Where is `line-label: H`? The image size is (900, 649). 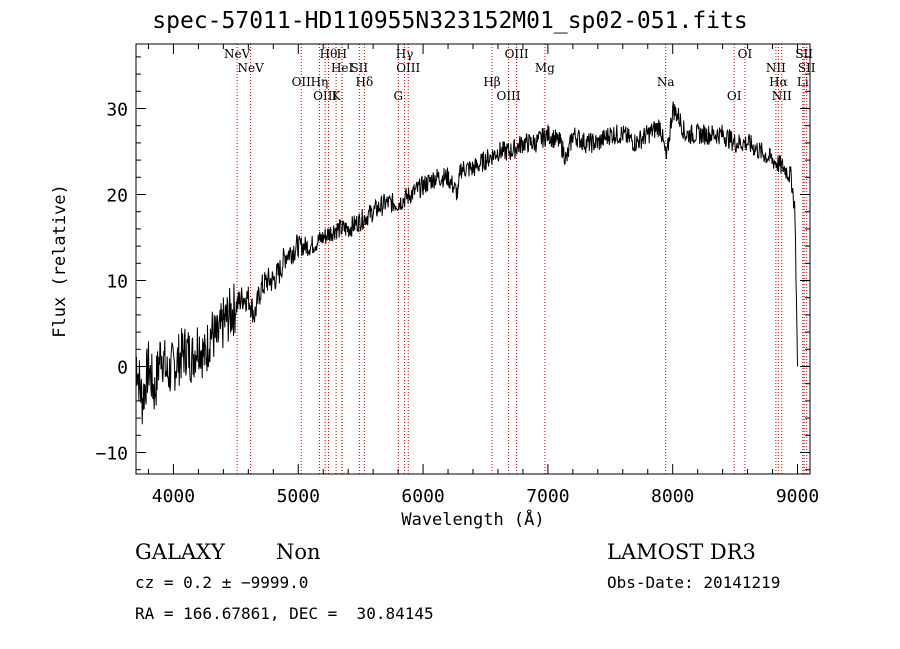 line-label: H is located at coordinates (342, 54).